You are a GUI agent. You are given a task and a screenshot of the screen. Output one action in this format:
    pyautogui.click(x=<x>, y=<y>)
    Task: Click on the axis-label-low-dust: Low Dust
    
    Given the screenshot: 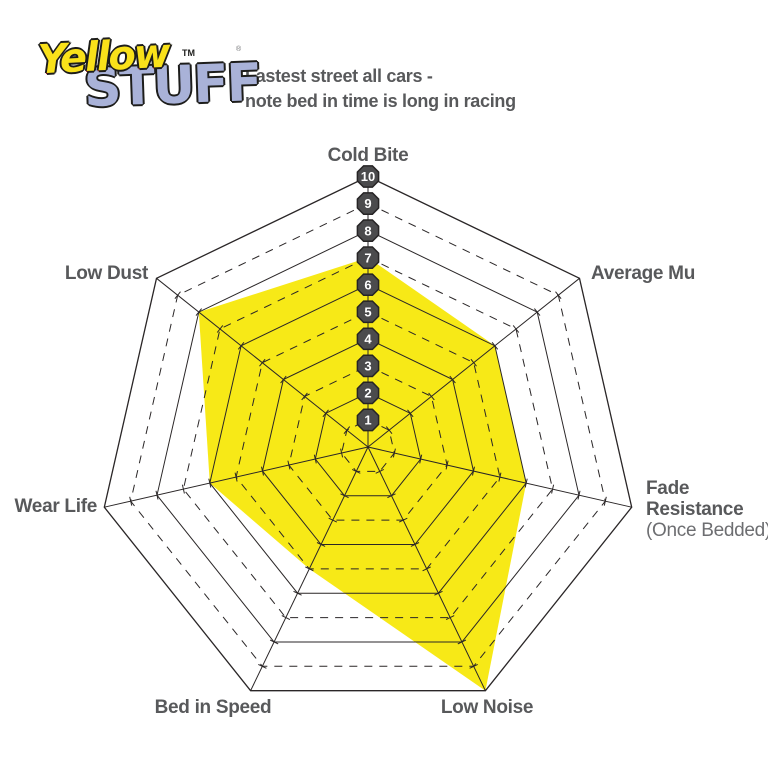 What is the action you would take?
    pyautogui.click(x=107, y=273)
    